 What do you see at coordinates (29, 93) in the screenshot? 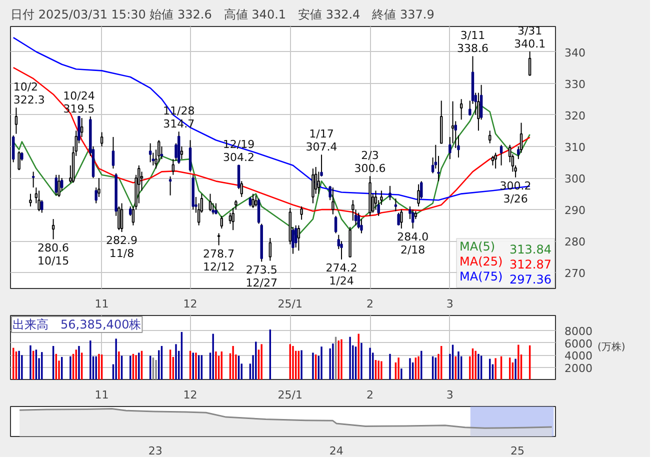
I see `annotation: 10/2 322.3` at bounding box center [29, 93].